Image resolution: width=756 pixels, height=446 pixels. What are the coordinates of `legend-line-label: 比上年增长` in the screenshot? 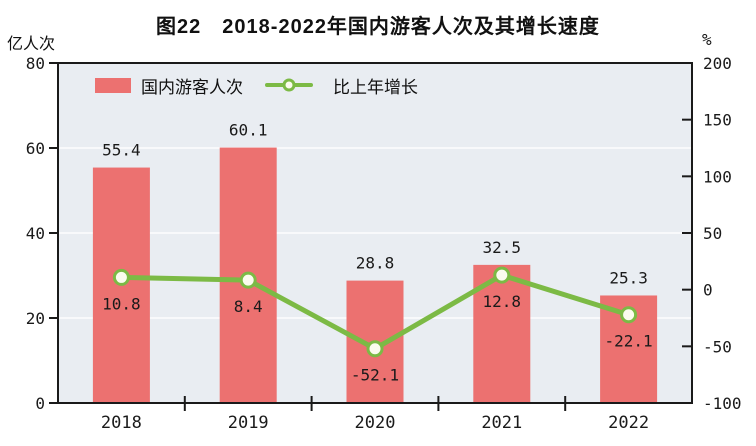 It's located at (375, 87).